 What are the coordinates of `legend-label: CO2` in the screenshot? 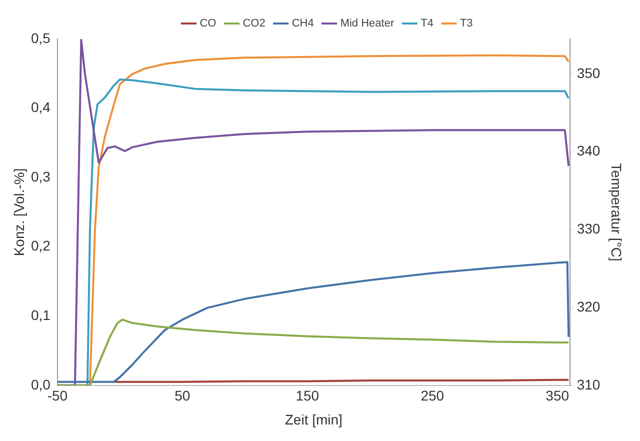 It's located at (254, 24).